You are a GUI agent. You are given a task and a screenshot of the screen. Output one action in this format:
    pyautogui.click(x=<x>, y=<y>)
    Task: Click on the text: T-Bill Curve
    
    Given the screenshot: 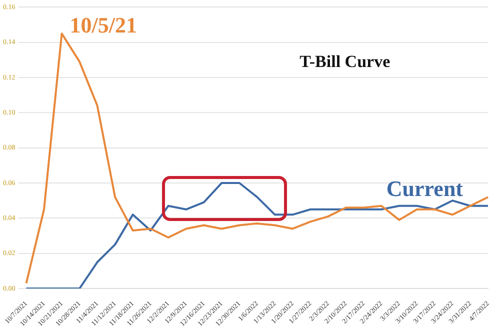 What is the action you would take?
    pyautogui.click(x=345, y=62)
    